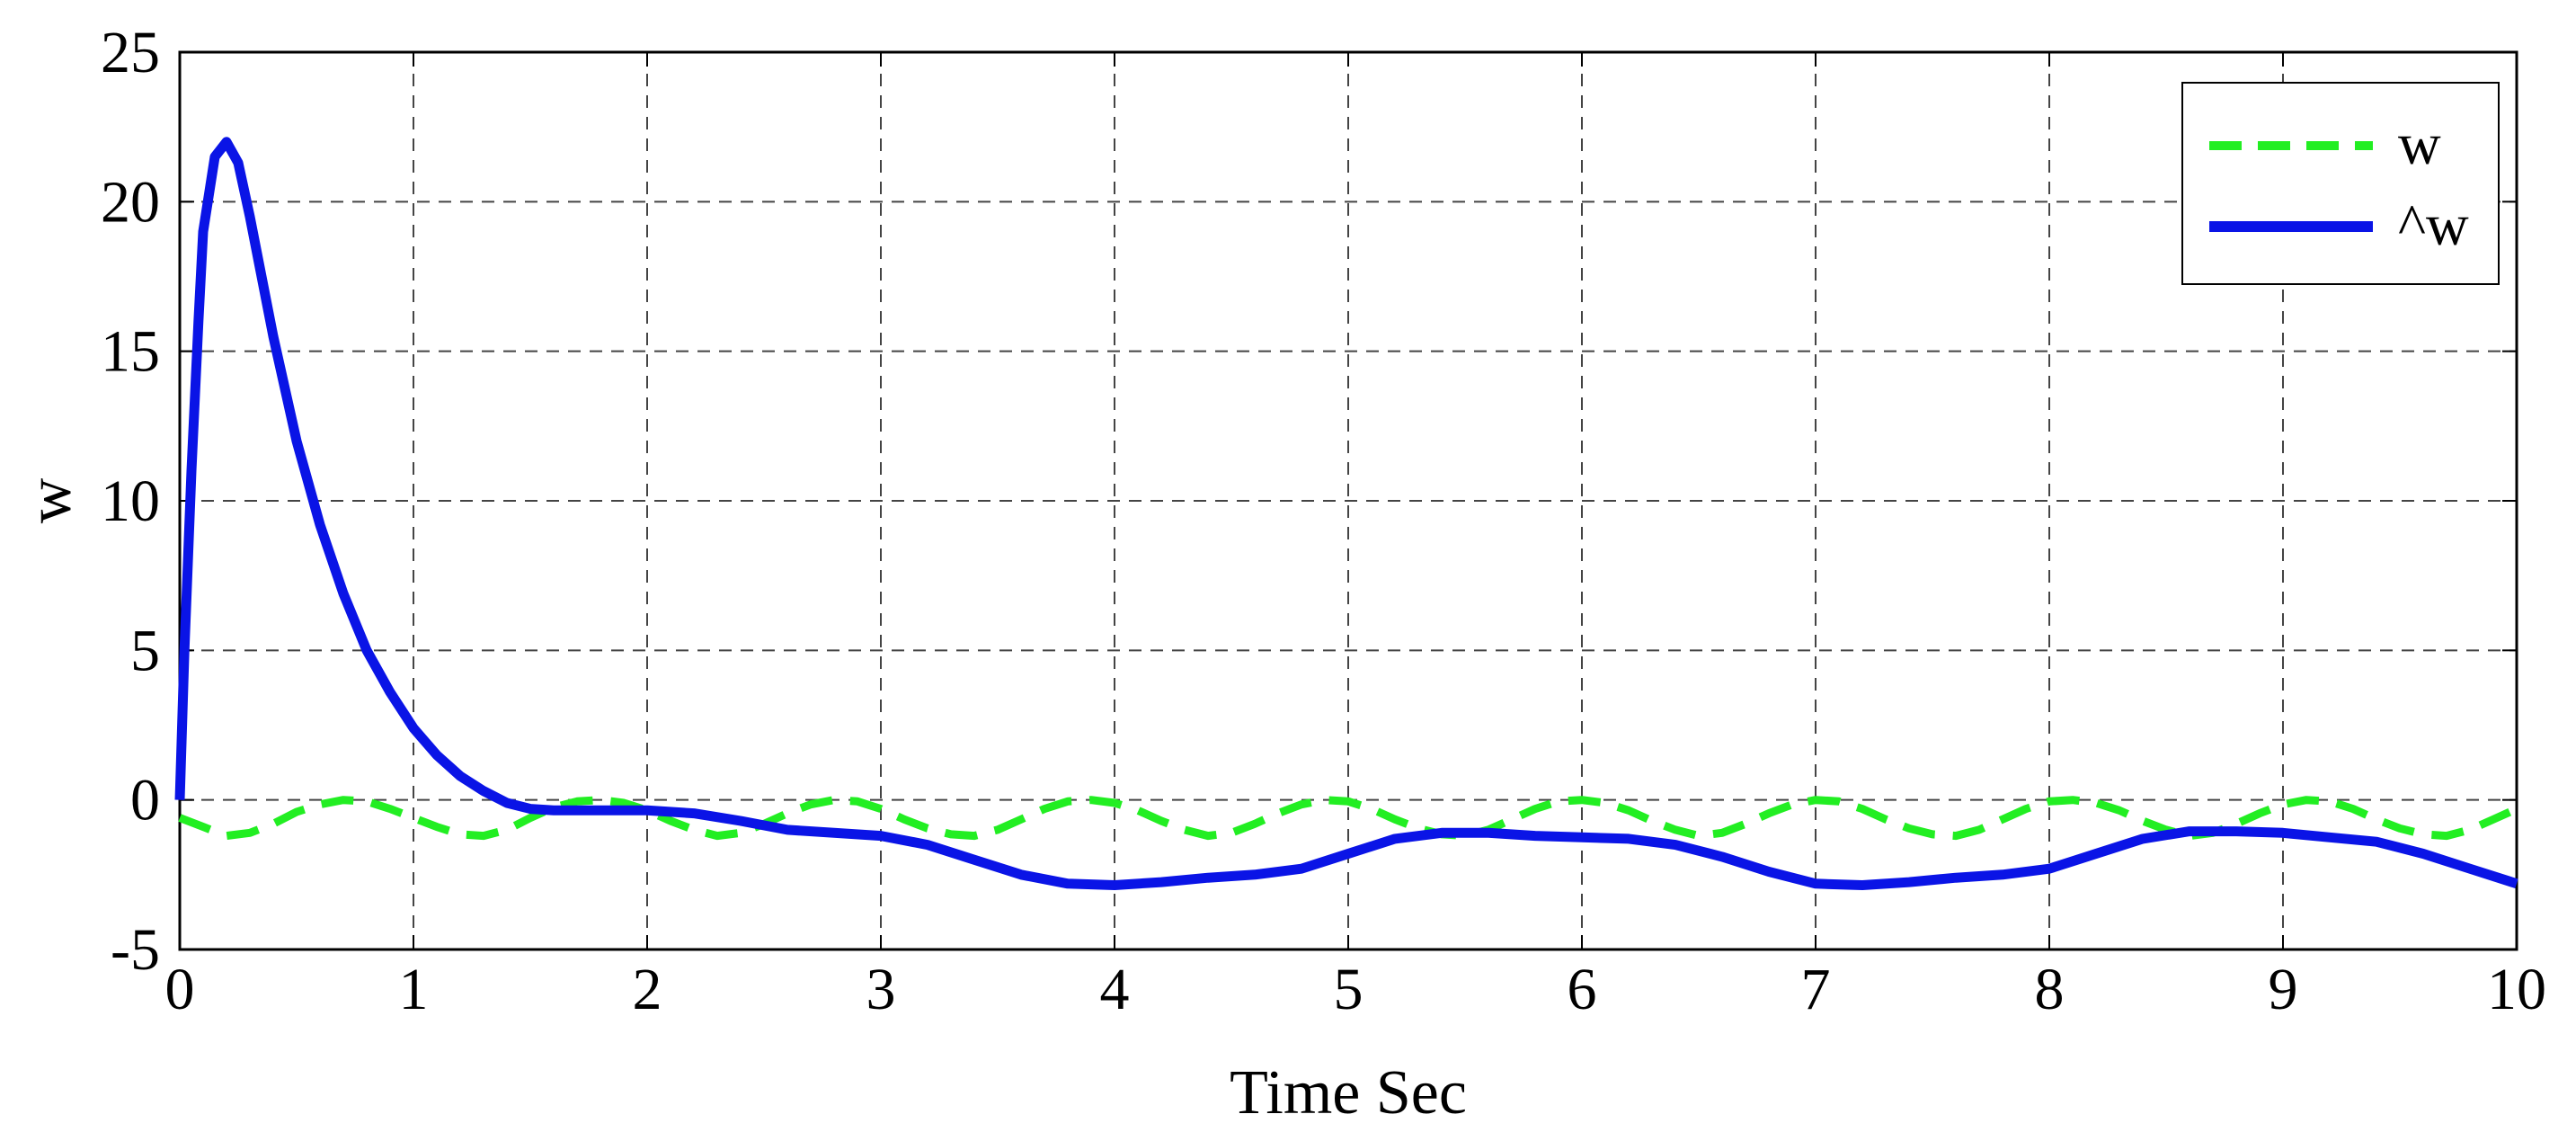 The width and height of the screenshot is (2576, 1132). I want to click on x-tick-label-4: 4, so click(1115, 989).